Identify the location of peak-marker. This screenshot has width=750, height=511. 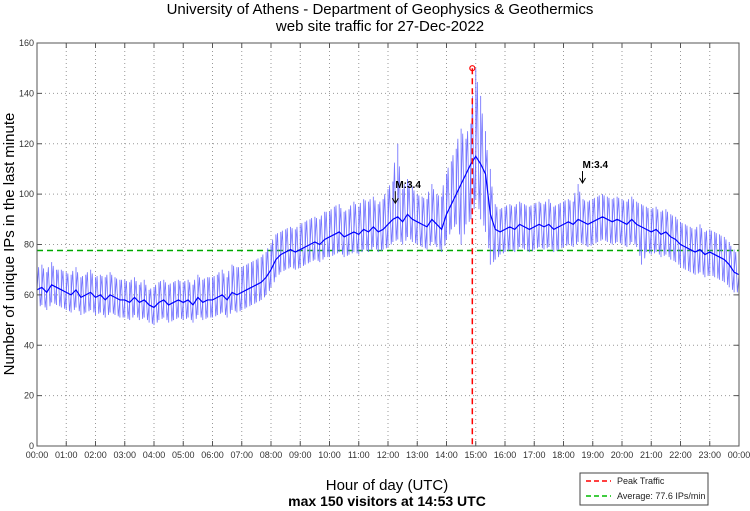
(472, 68).